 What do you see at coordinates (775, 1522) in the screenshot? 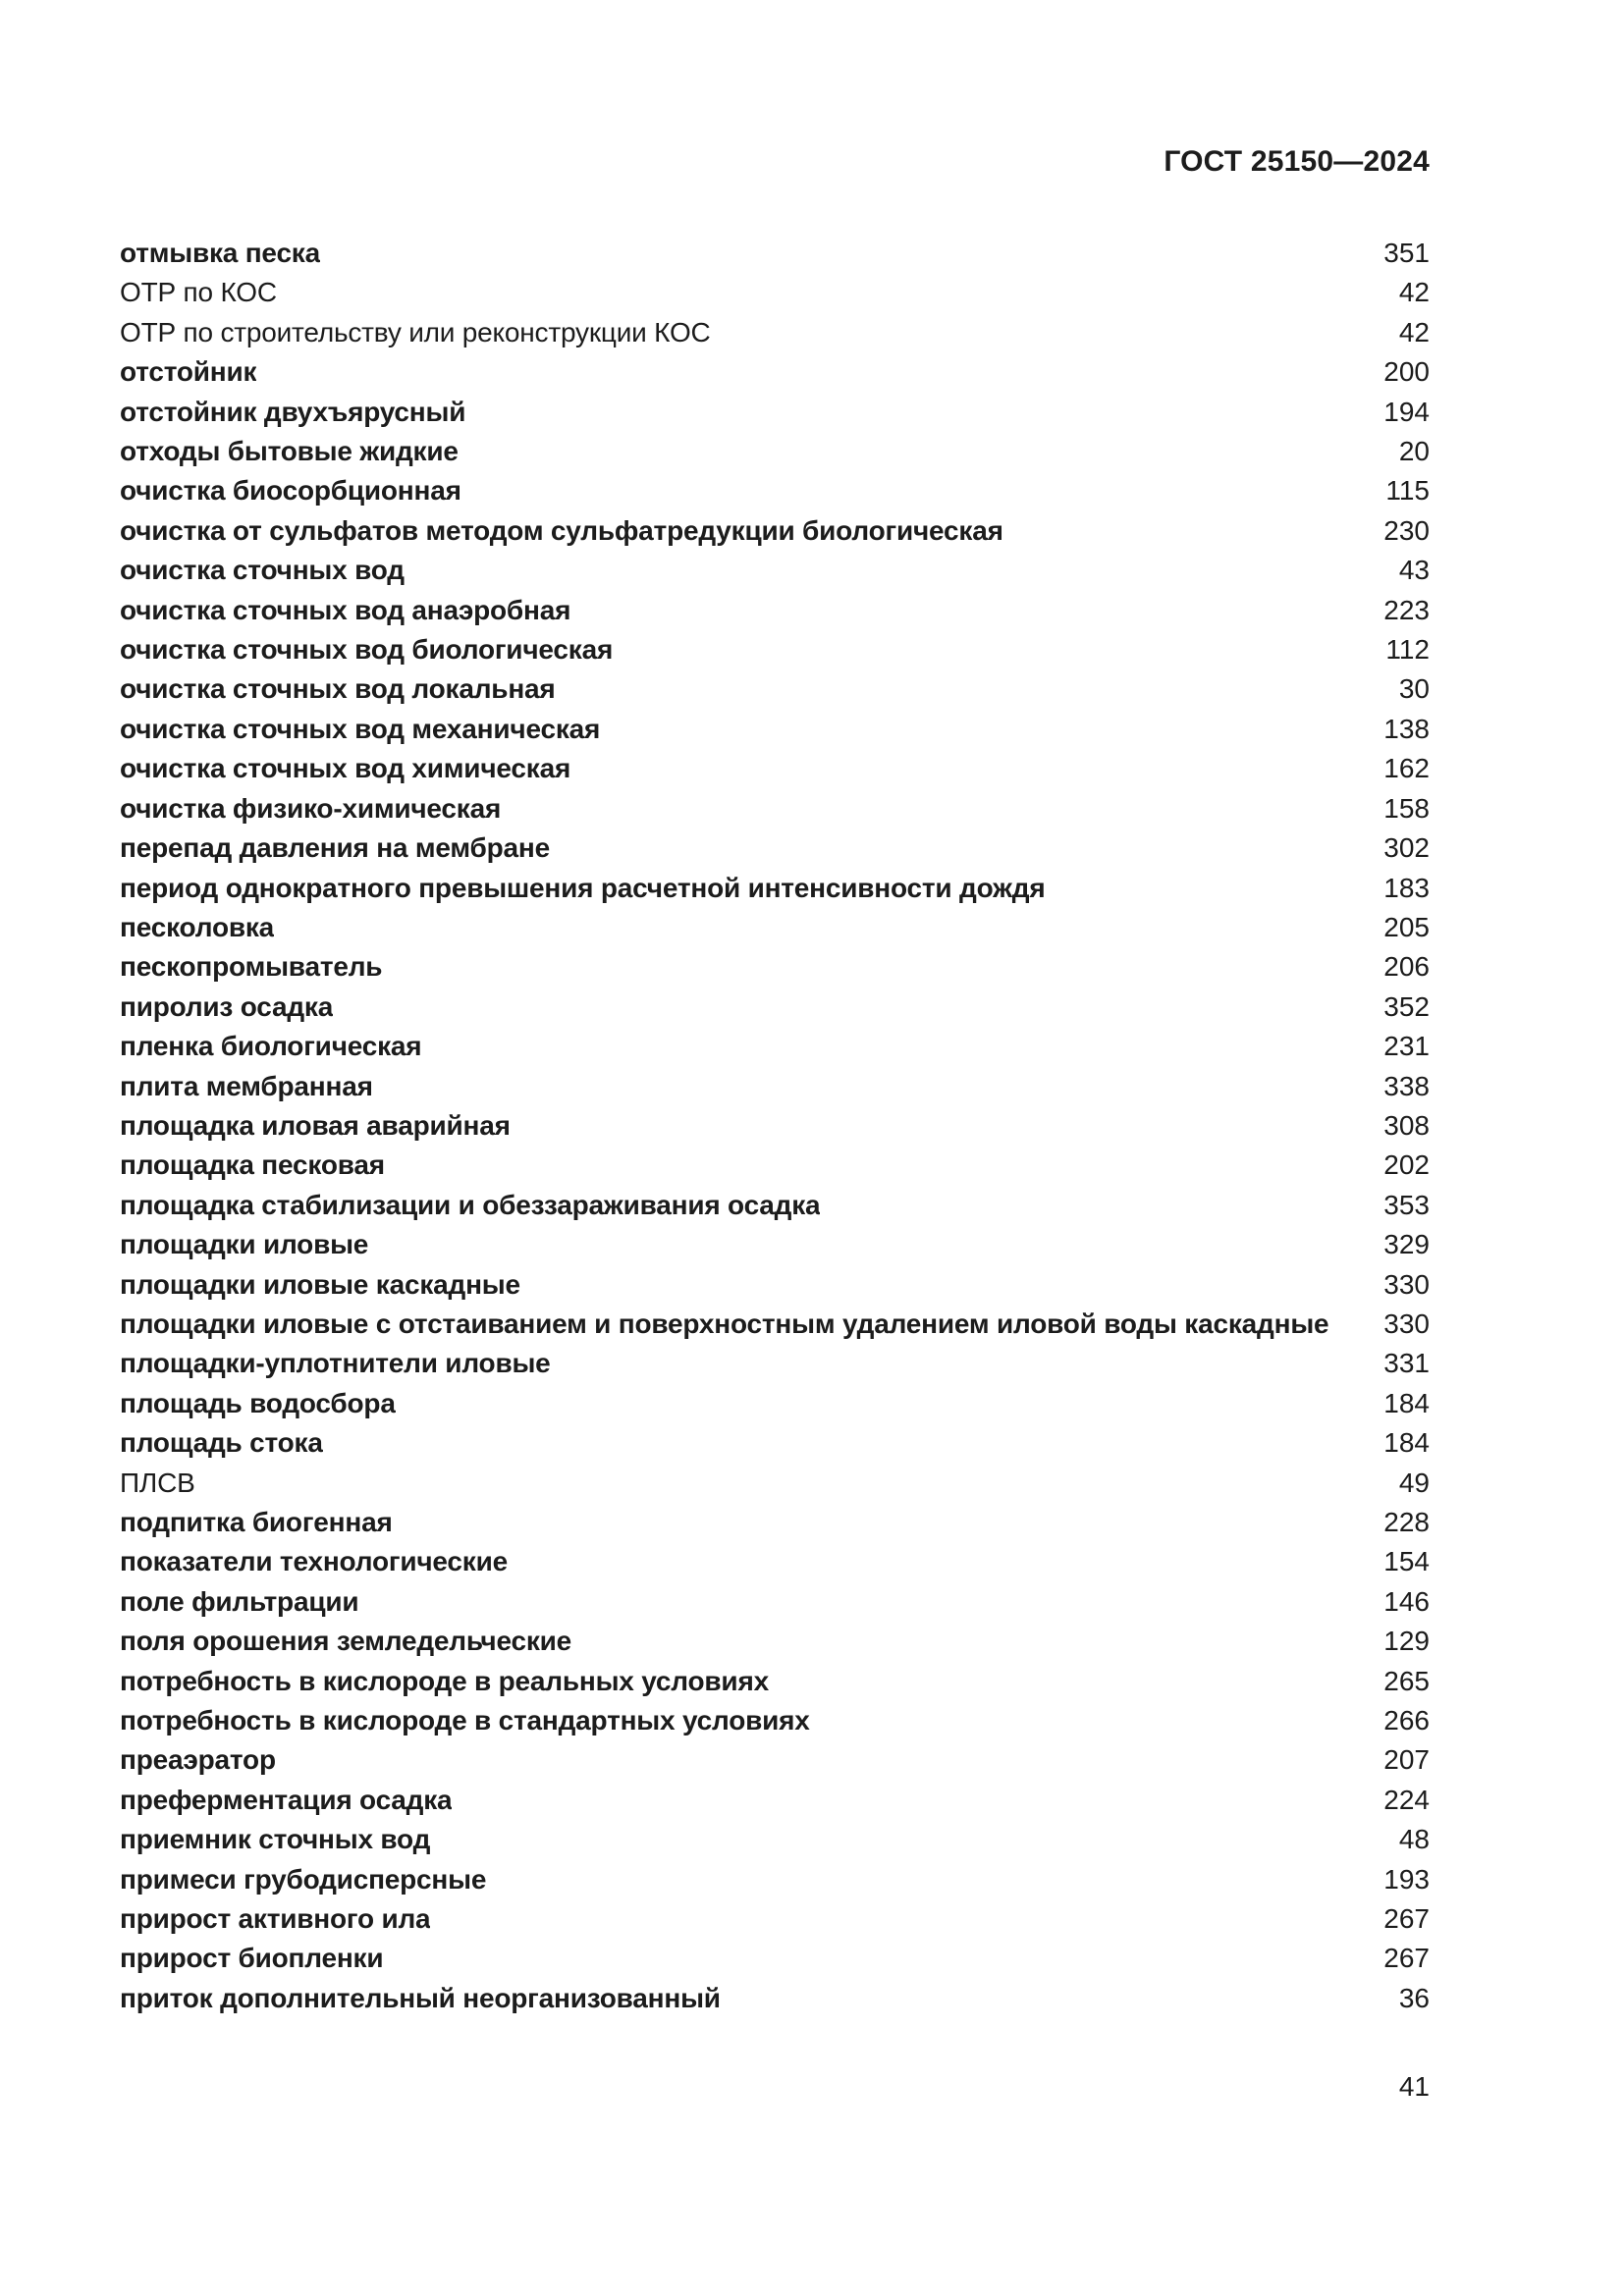
I see `index-entry: подпитка биогенная 228` at bounding box center [775, 1522].